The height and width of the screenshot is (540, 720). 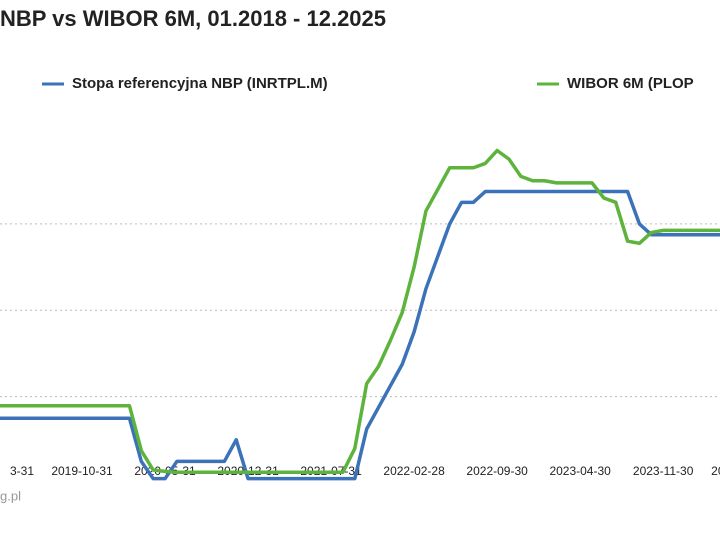 I want to click on legend-label: Stopa referencyjna NBP (INRTPL.M), so click(x=200, y=83).